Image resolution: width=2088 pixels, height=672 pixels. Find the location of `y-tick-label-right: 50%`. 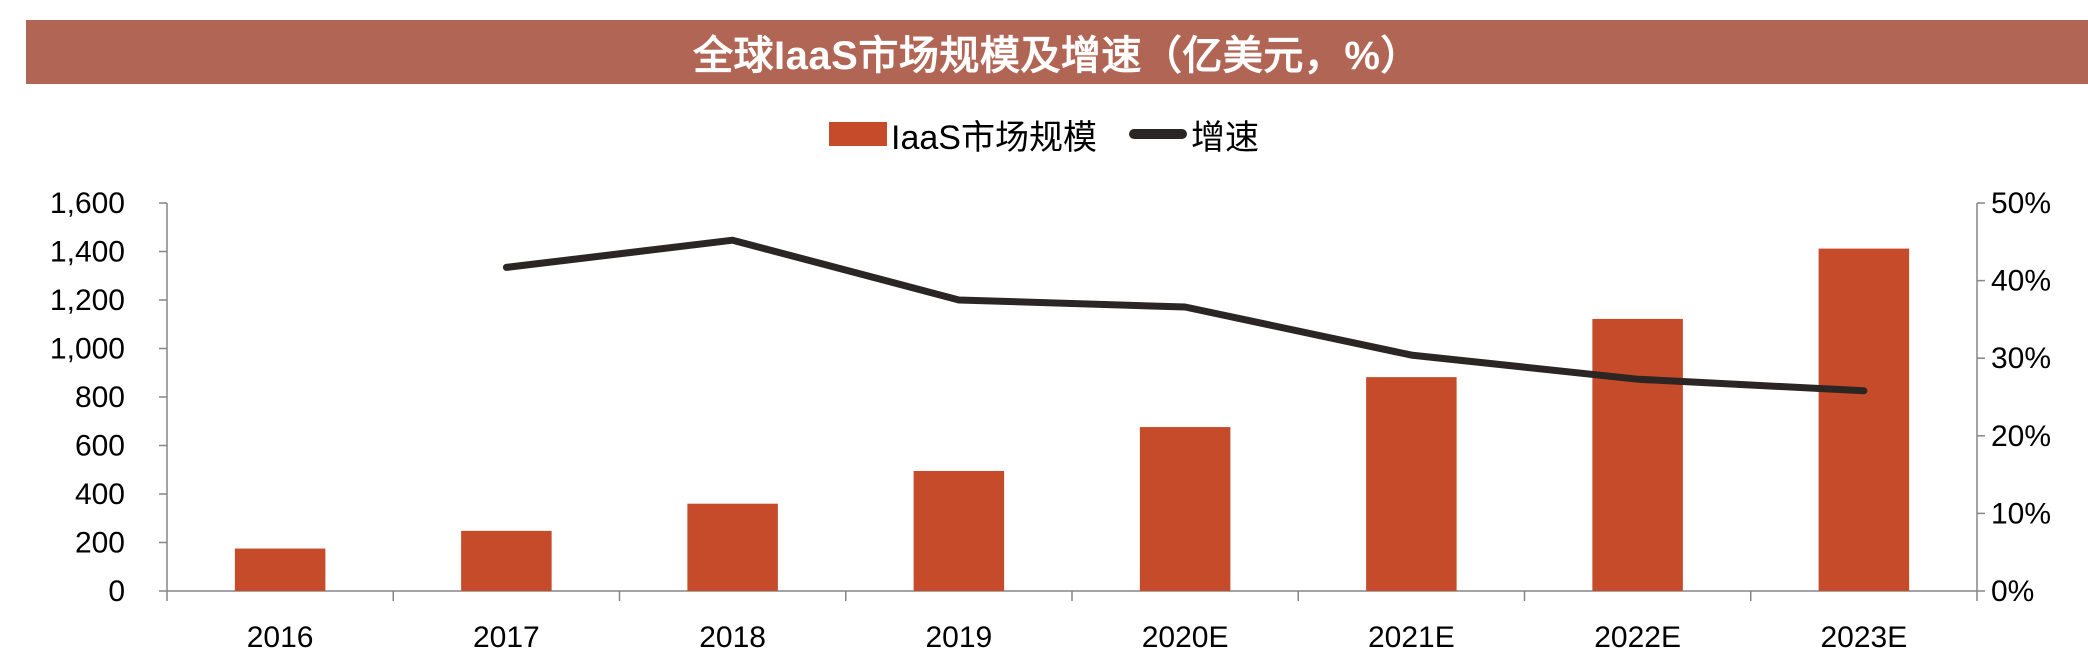

y-tick-label-right: 50% is located at coordinates (2021, 203).